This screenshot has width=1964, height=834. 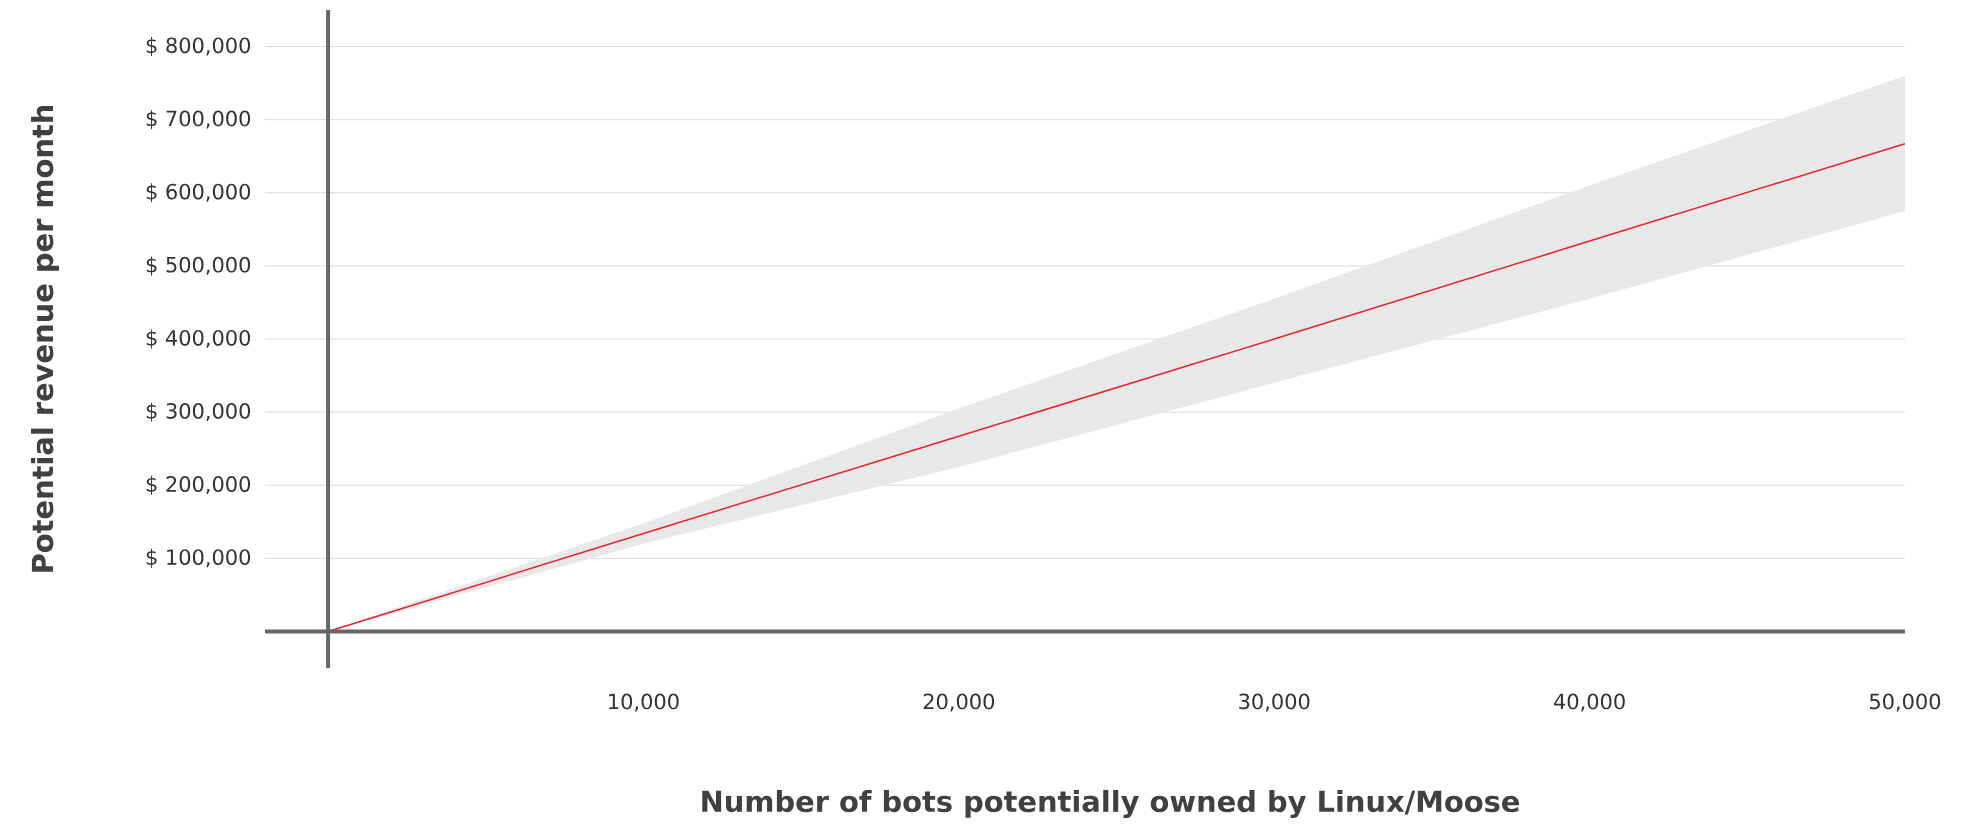 I want to click on y-tick-label: $ 300,000, so click(x=198, y=412).